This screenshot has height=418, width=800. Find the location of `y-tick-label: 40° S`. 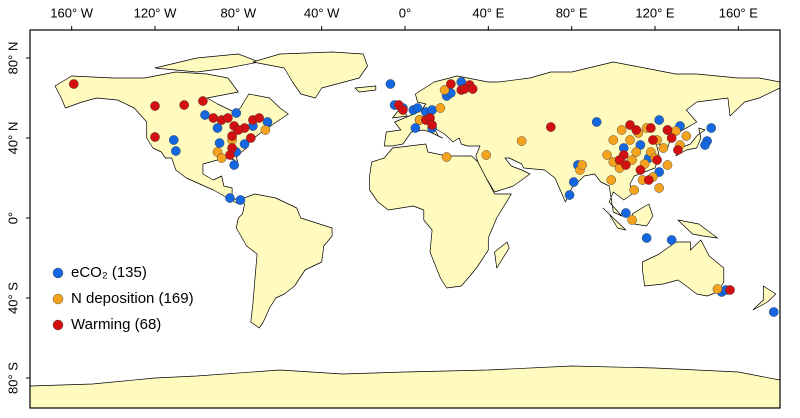

y-tick-label: 40° S is located at coordinates (12, 298).